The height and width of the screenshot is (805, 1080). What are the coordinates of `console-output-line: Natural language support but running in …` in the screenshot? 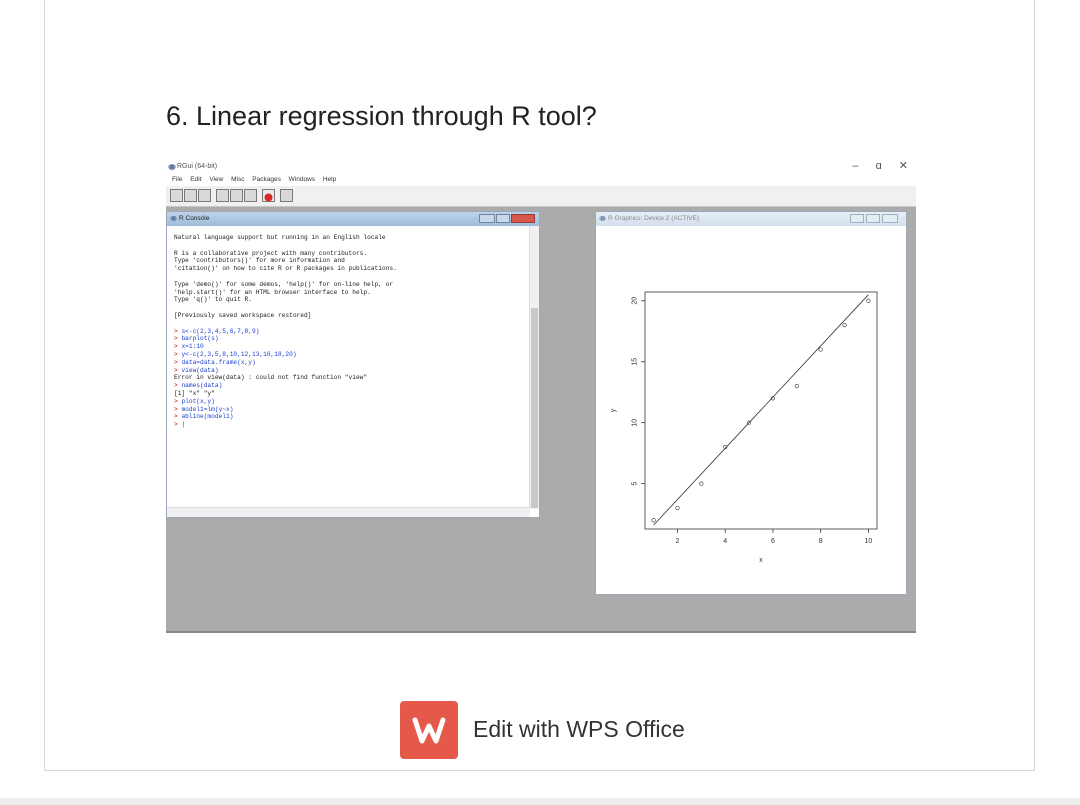 It's located at (280, 237).